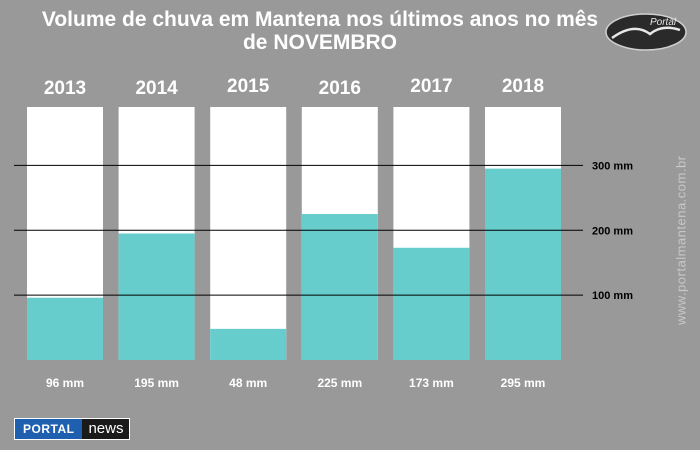  What do you see at coordinates (65, 88) in the screenshot?
I see `category-label: 2013` at bounding box center [65, 88].